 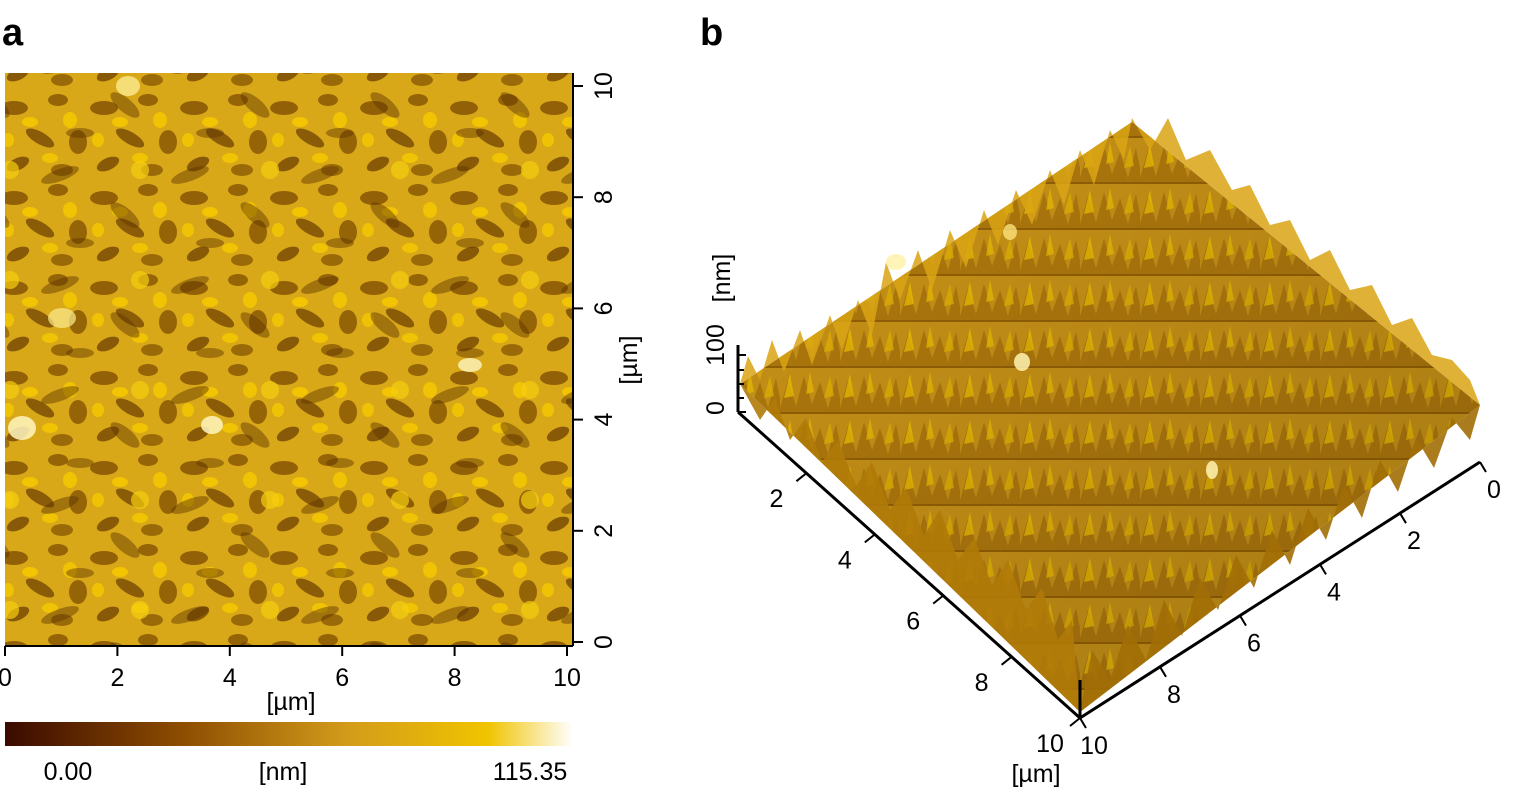 What do you see at coordinates (845, 560) in the screenshot?
I see `panel-b-left-tick-label: 4` at bounding box center [845, 560].